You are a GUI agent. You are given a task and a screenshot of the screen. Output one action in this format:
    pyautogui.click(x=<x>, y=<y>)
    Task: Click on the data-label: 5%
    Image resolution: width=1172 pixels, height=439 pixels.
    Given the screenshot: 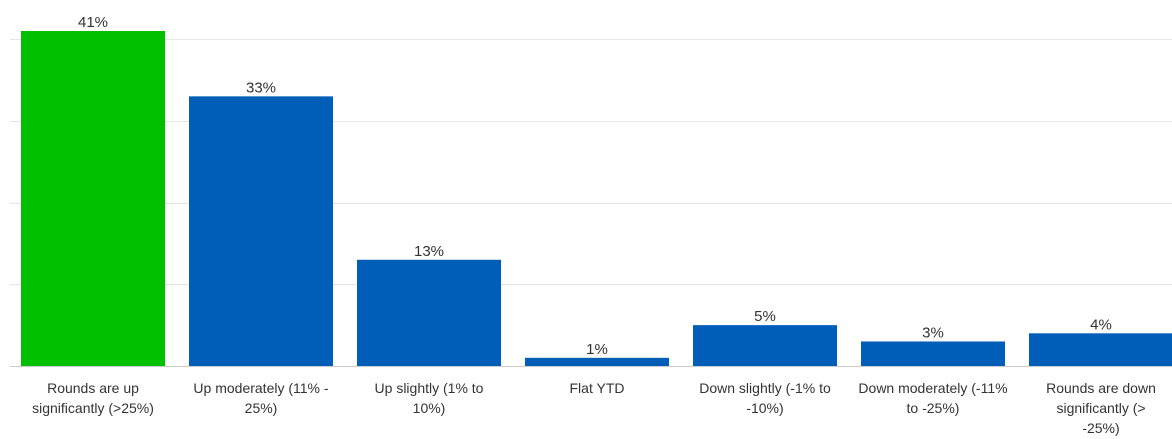 What is the action you would take?
    pyautogui.click(x=765, y=316)
    